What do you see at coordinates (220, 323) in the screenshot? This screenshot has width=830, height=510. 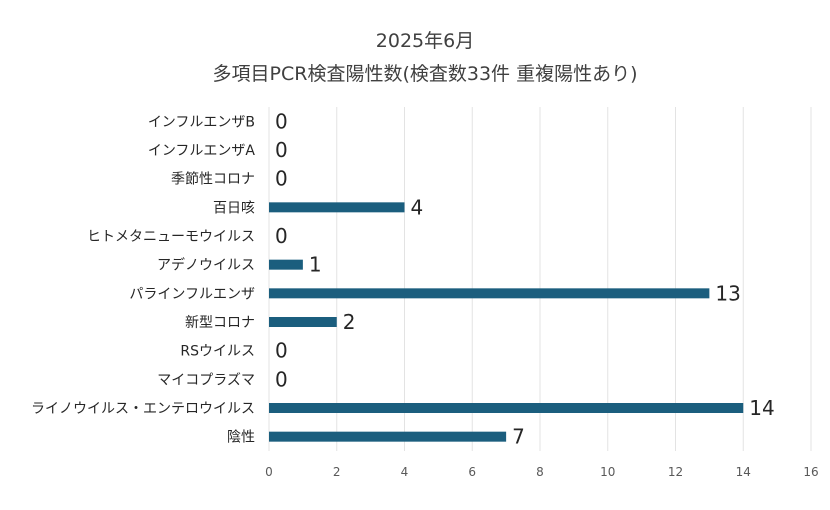 I see `category-label: 新型コロナ` at bounding box center [220, 323].